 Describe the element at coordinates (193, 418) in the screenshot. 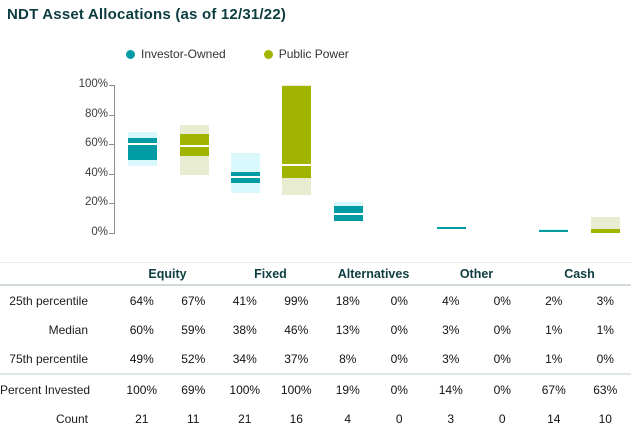

I see `table-cell: 11` at that location.